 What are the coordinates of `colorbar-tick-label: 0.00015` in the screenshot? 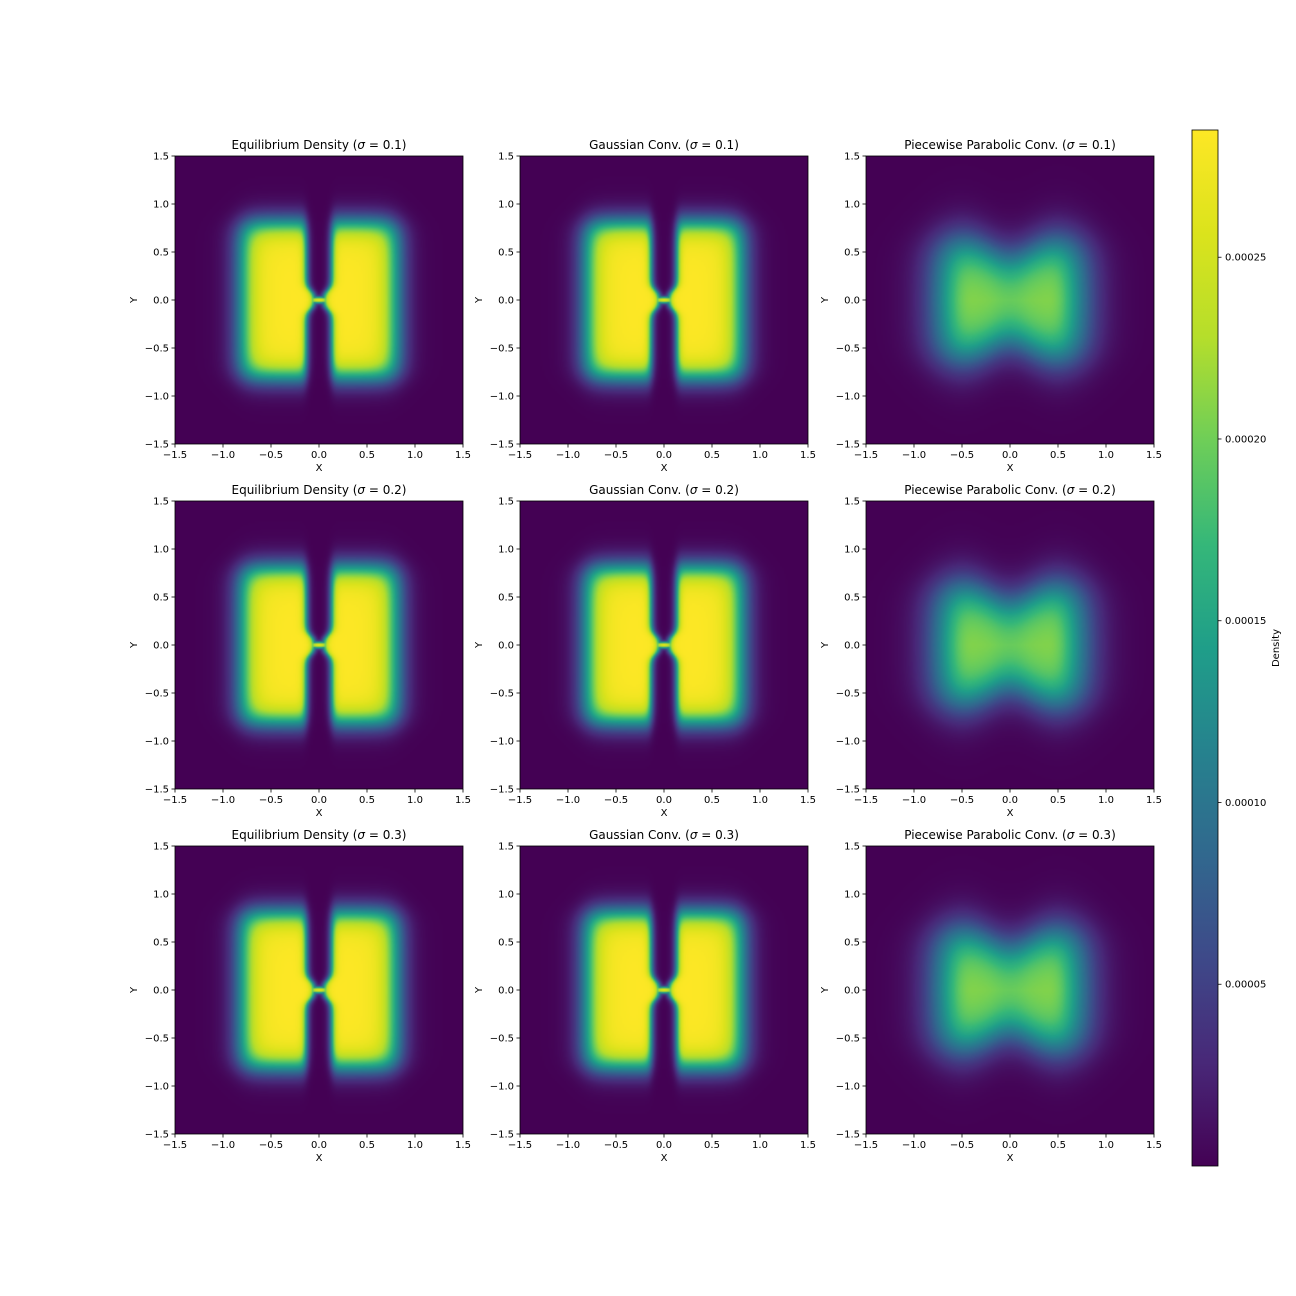 It's located at (1245, 621).